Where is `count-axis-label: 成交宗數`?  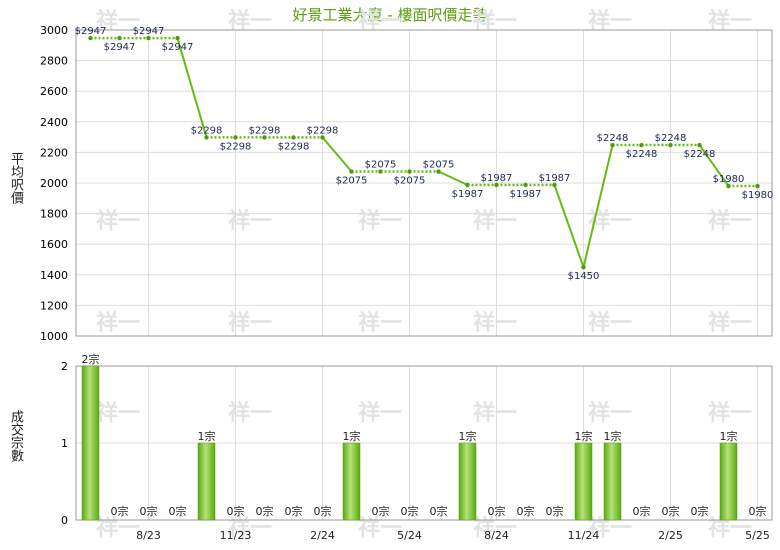 count-axis-label: 成交宗數 is located at coordinates (15, 436).